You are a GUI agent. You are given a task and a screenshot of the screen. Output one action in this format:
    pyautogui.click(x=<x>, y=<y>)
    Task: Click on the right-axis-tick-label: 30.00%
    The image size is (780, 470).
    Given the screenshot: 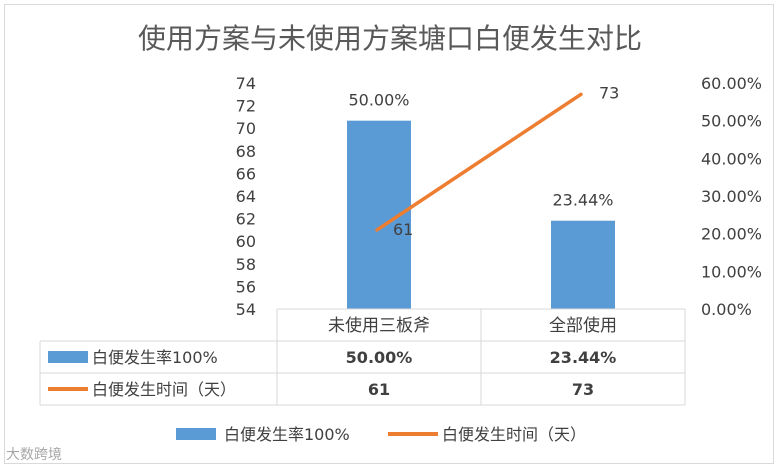 What is the action you would take?
    pyautogui.click(x=731, y=196)
    